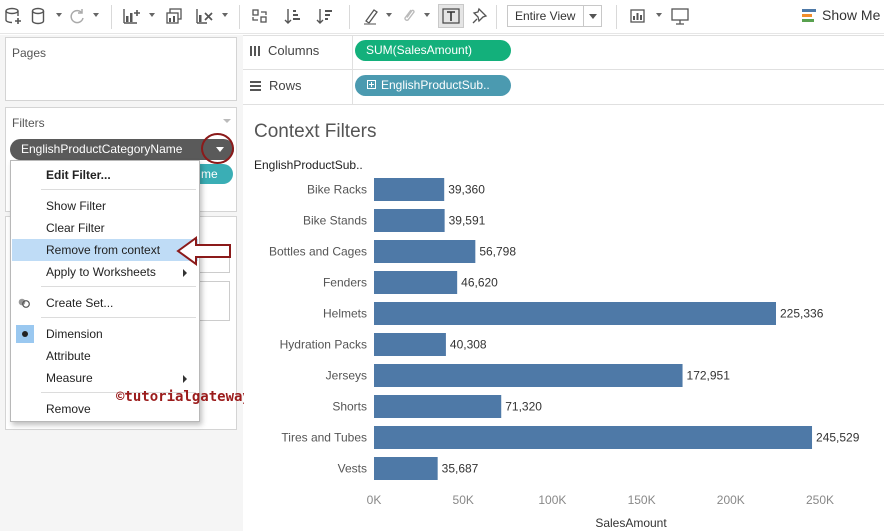 This screenshot has height=531, width=884. Describe the element at coordinates (105, 228) in the screenshot. I see `menu-item-clear-filter: Clear Filter` at that location.